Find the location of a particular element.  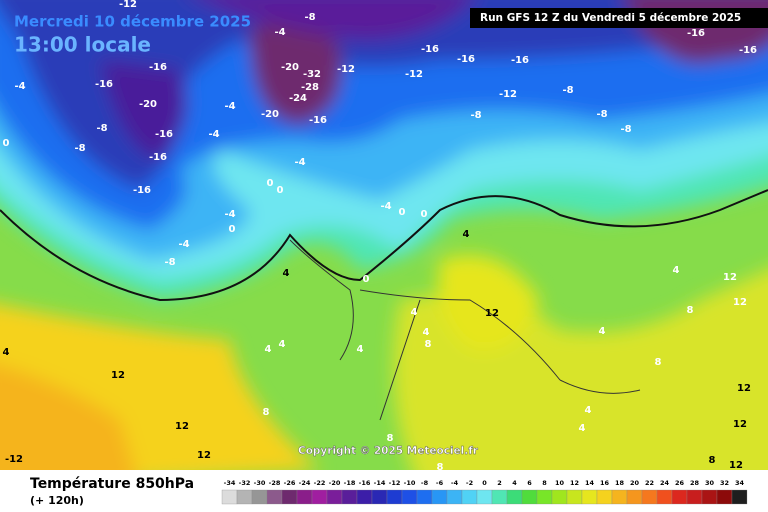

scale-label: 24 is located at coordinates (665, 483).